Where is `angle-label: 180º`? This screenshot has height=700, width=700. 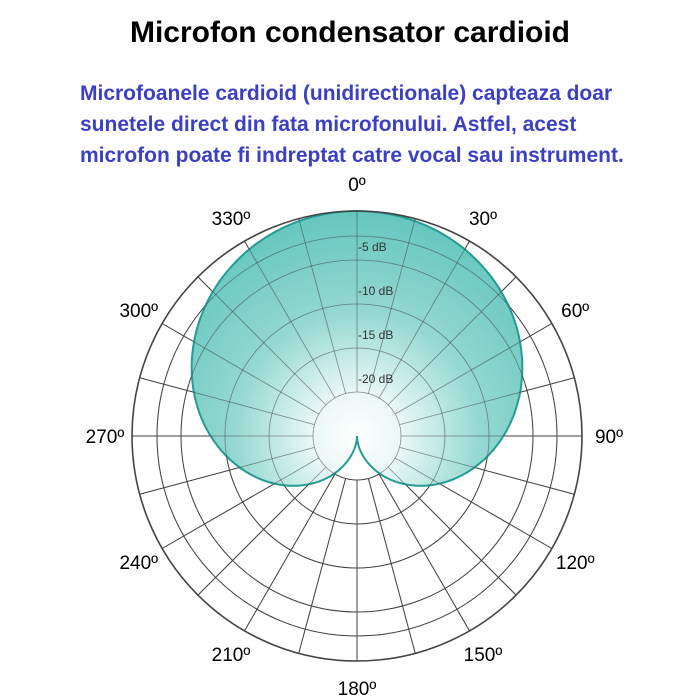
angle-label: 180º is located at coordinates (357, 689).